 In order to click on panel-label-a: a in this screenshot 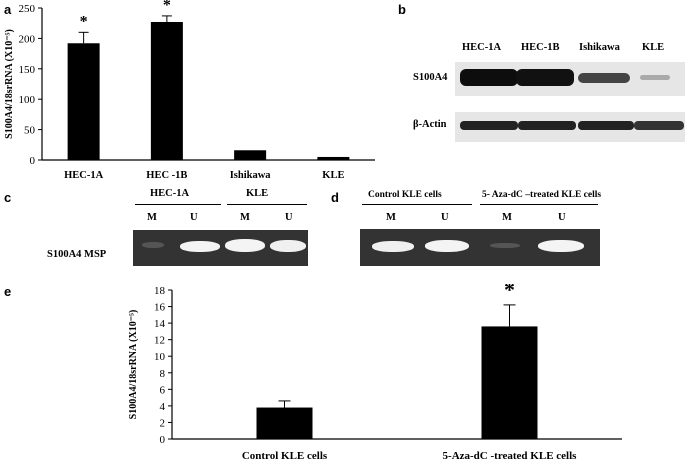, I will do `click(8, 9)`.